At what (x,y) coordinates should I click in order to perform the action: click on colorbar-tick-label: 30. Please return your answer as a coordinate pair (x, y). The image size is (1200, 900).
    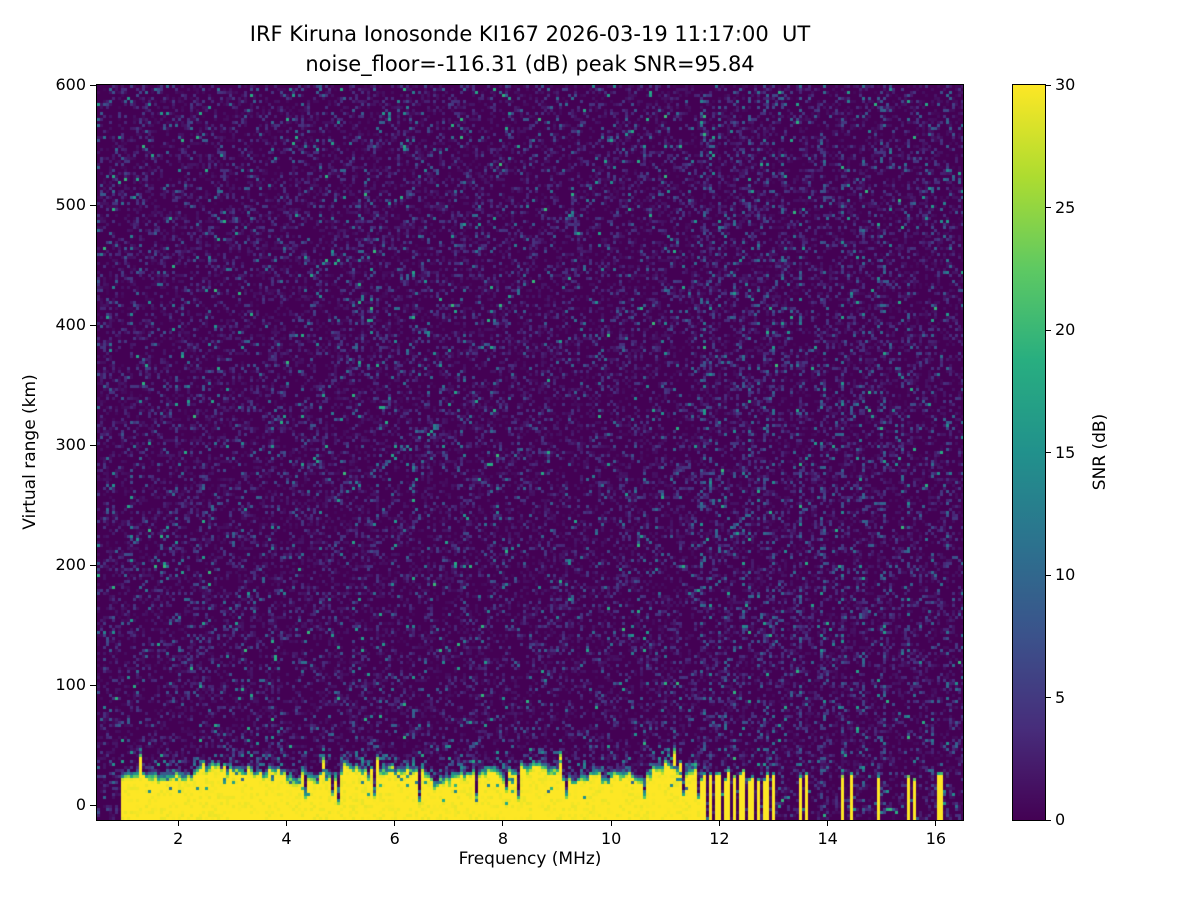
    Looking at the image, I should click on (1065, 84).